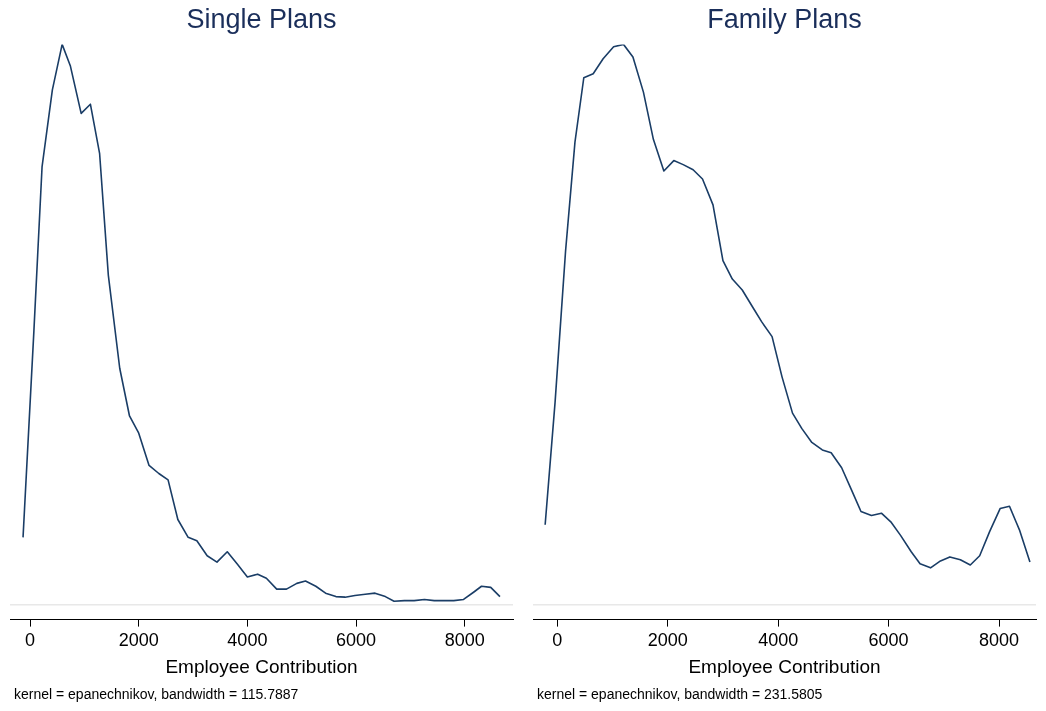 The width and height of the screenshot is (1046, 711). What do you see at coordinates (784, 18) in the screenshot?
I see `chart-title: Family Plans` at bounding box center [784, 18].